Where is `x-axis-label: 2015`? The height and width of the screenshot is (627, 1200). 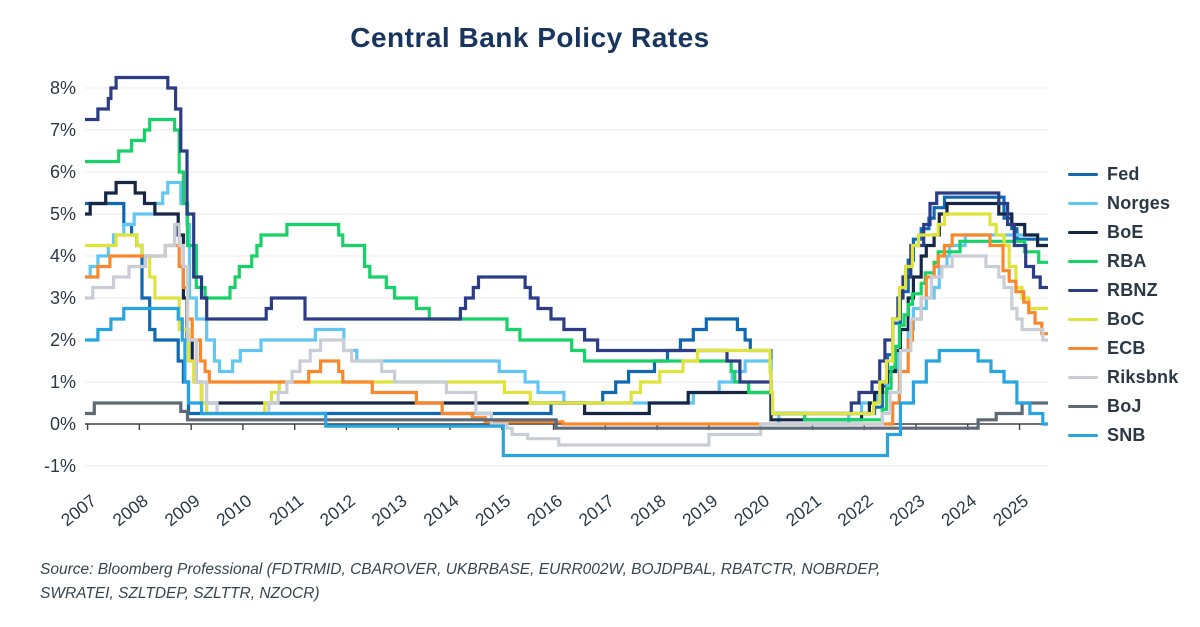 x-axis-label: 2015 is located at coordinates (492, 510).